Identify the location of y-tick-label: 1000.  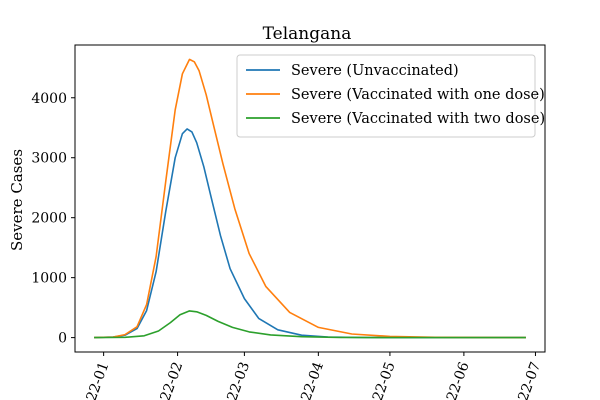
(49, 279).